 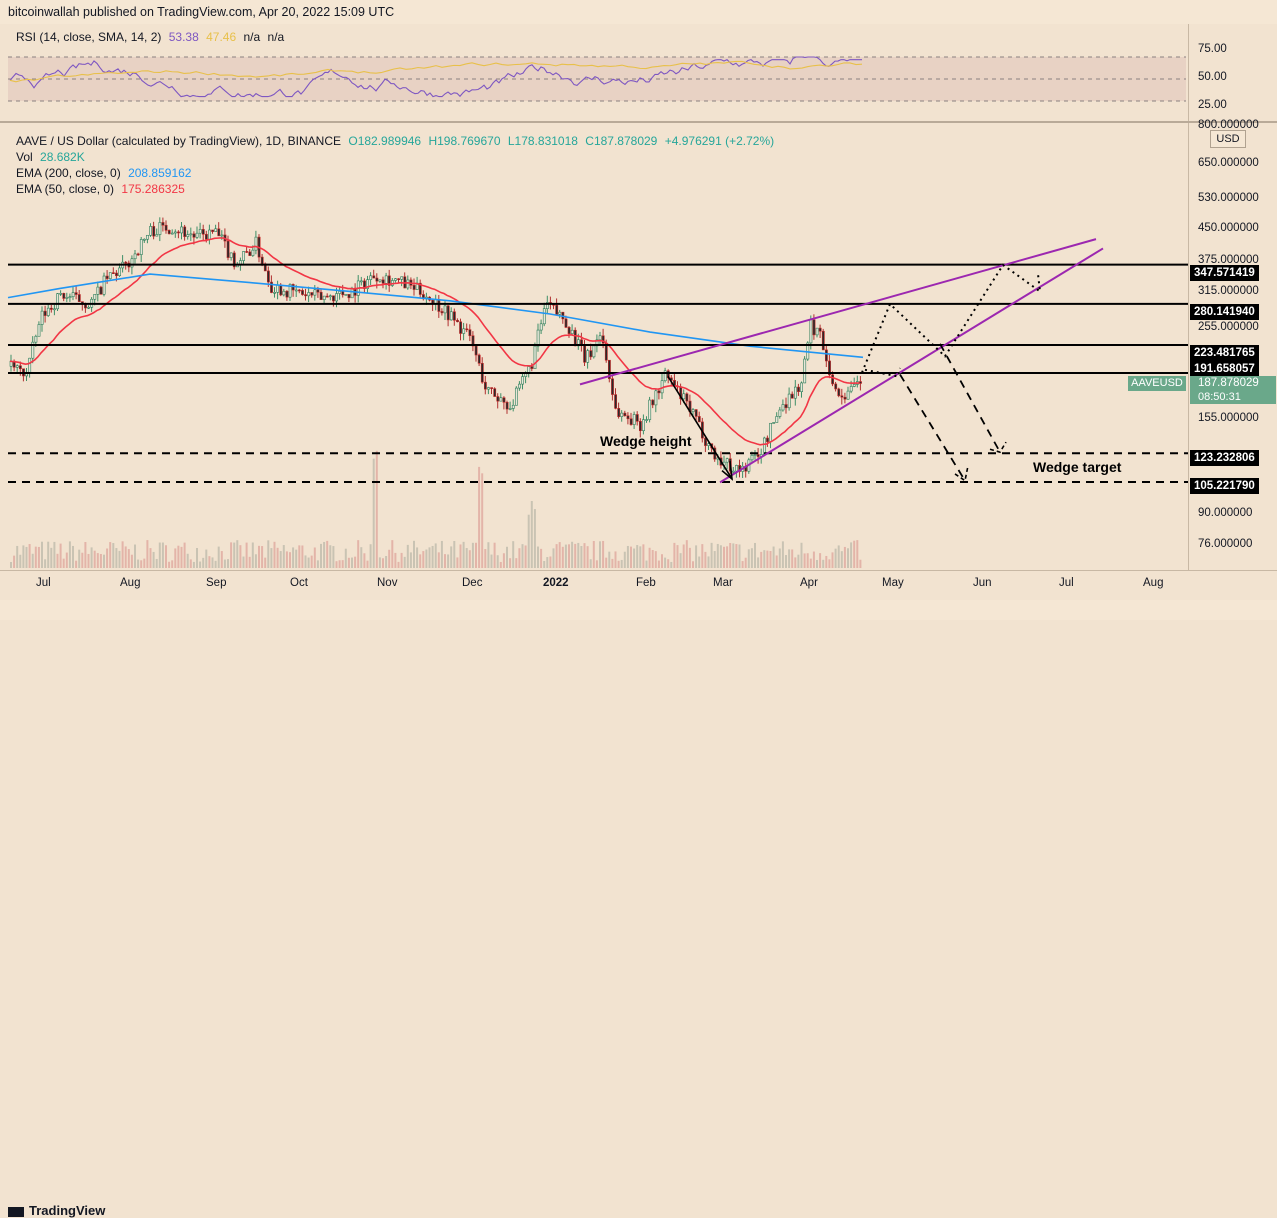 I want to click on pane-separator, so click(x=638, y=122).